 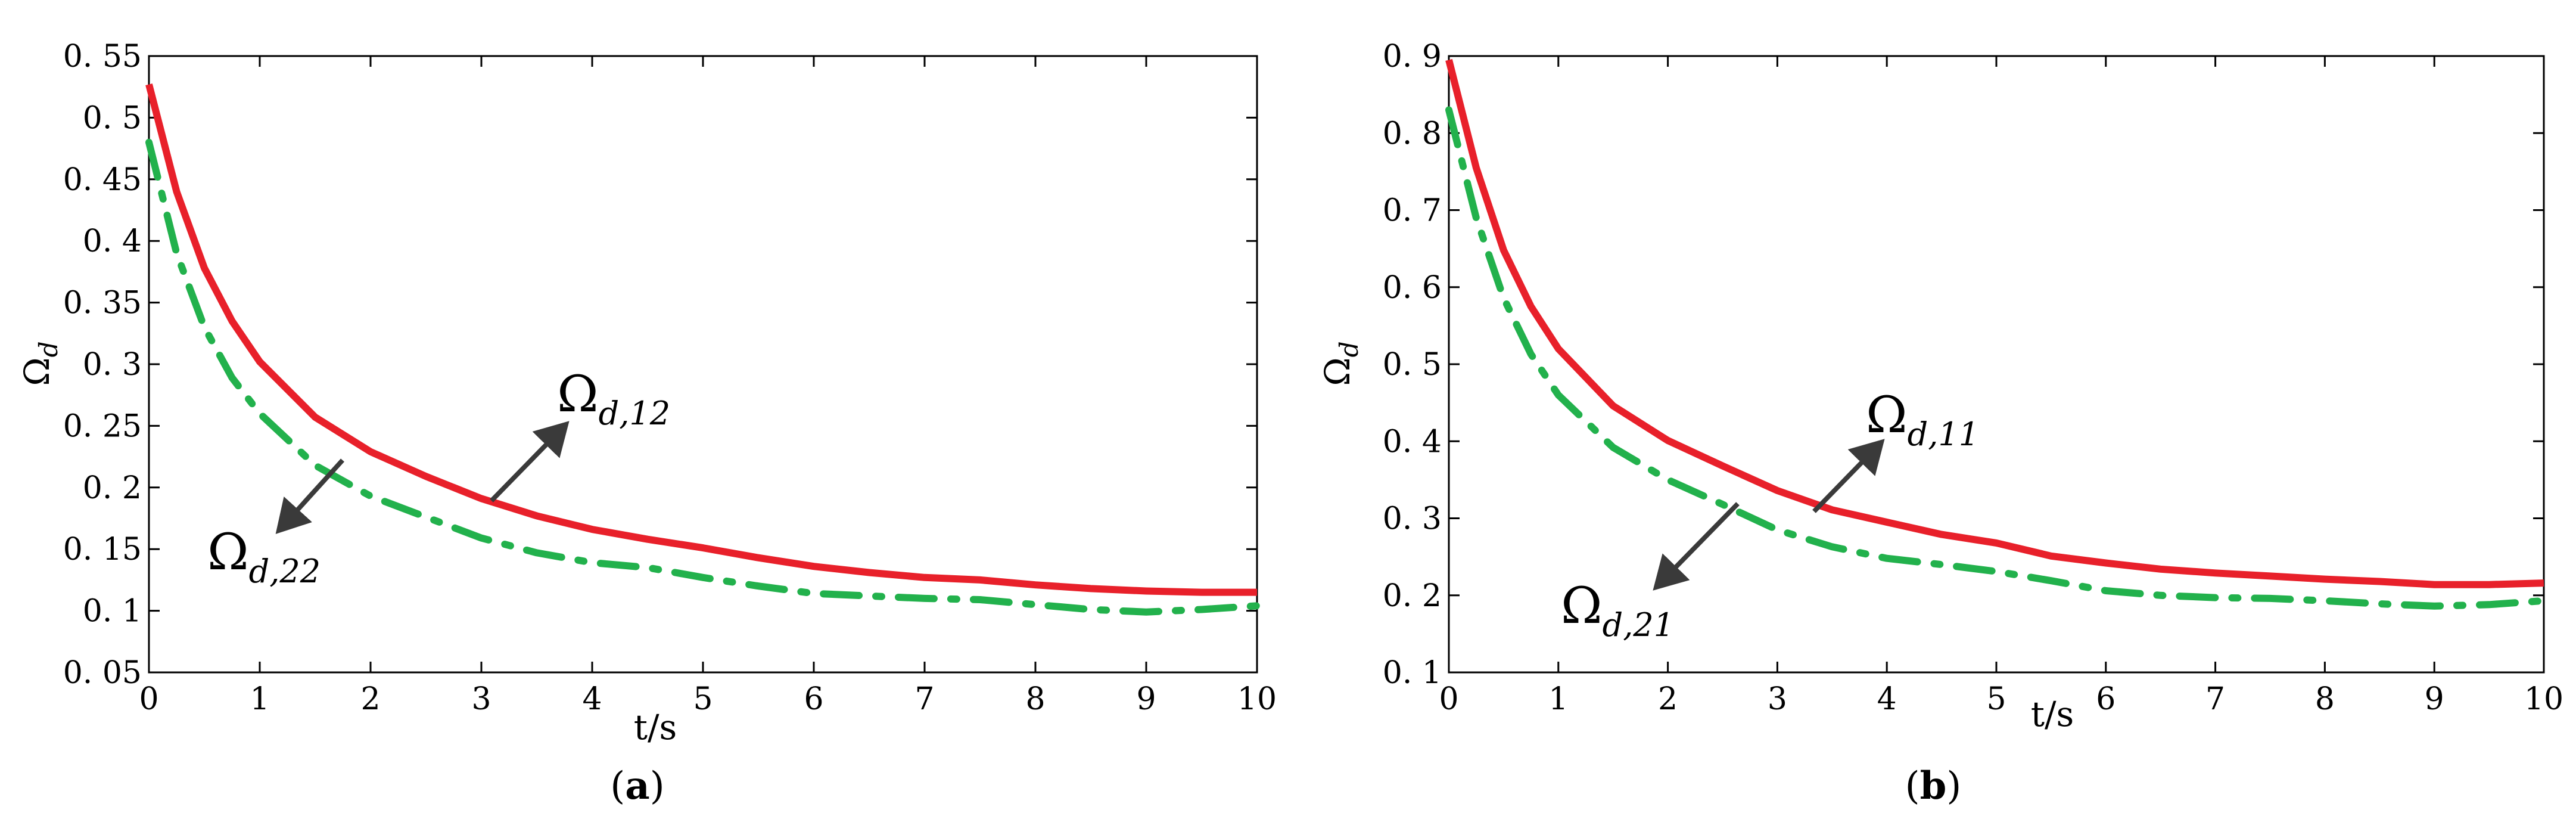 I want to click on y-tick-label: 0. 6, so click(x=1412, y=288).